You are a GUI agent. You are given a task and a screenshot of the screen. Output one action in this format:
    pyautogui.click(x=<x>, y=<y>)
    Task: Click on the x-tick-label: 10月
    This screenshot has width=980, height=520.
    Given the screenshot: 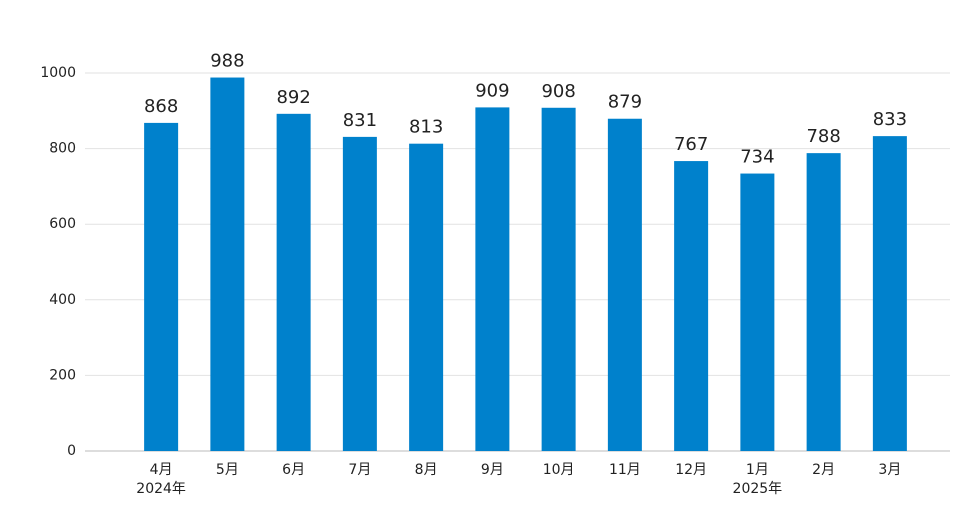 What is the action you would take?
    pyautogui.click(x=559, y=470)
    